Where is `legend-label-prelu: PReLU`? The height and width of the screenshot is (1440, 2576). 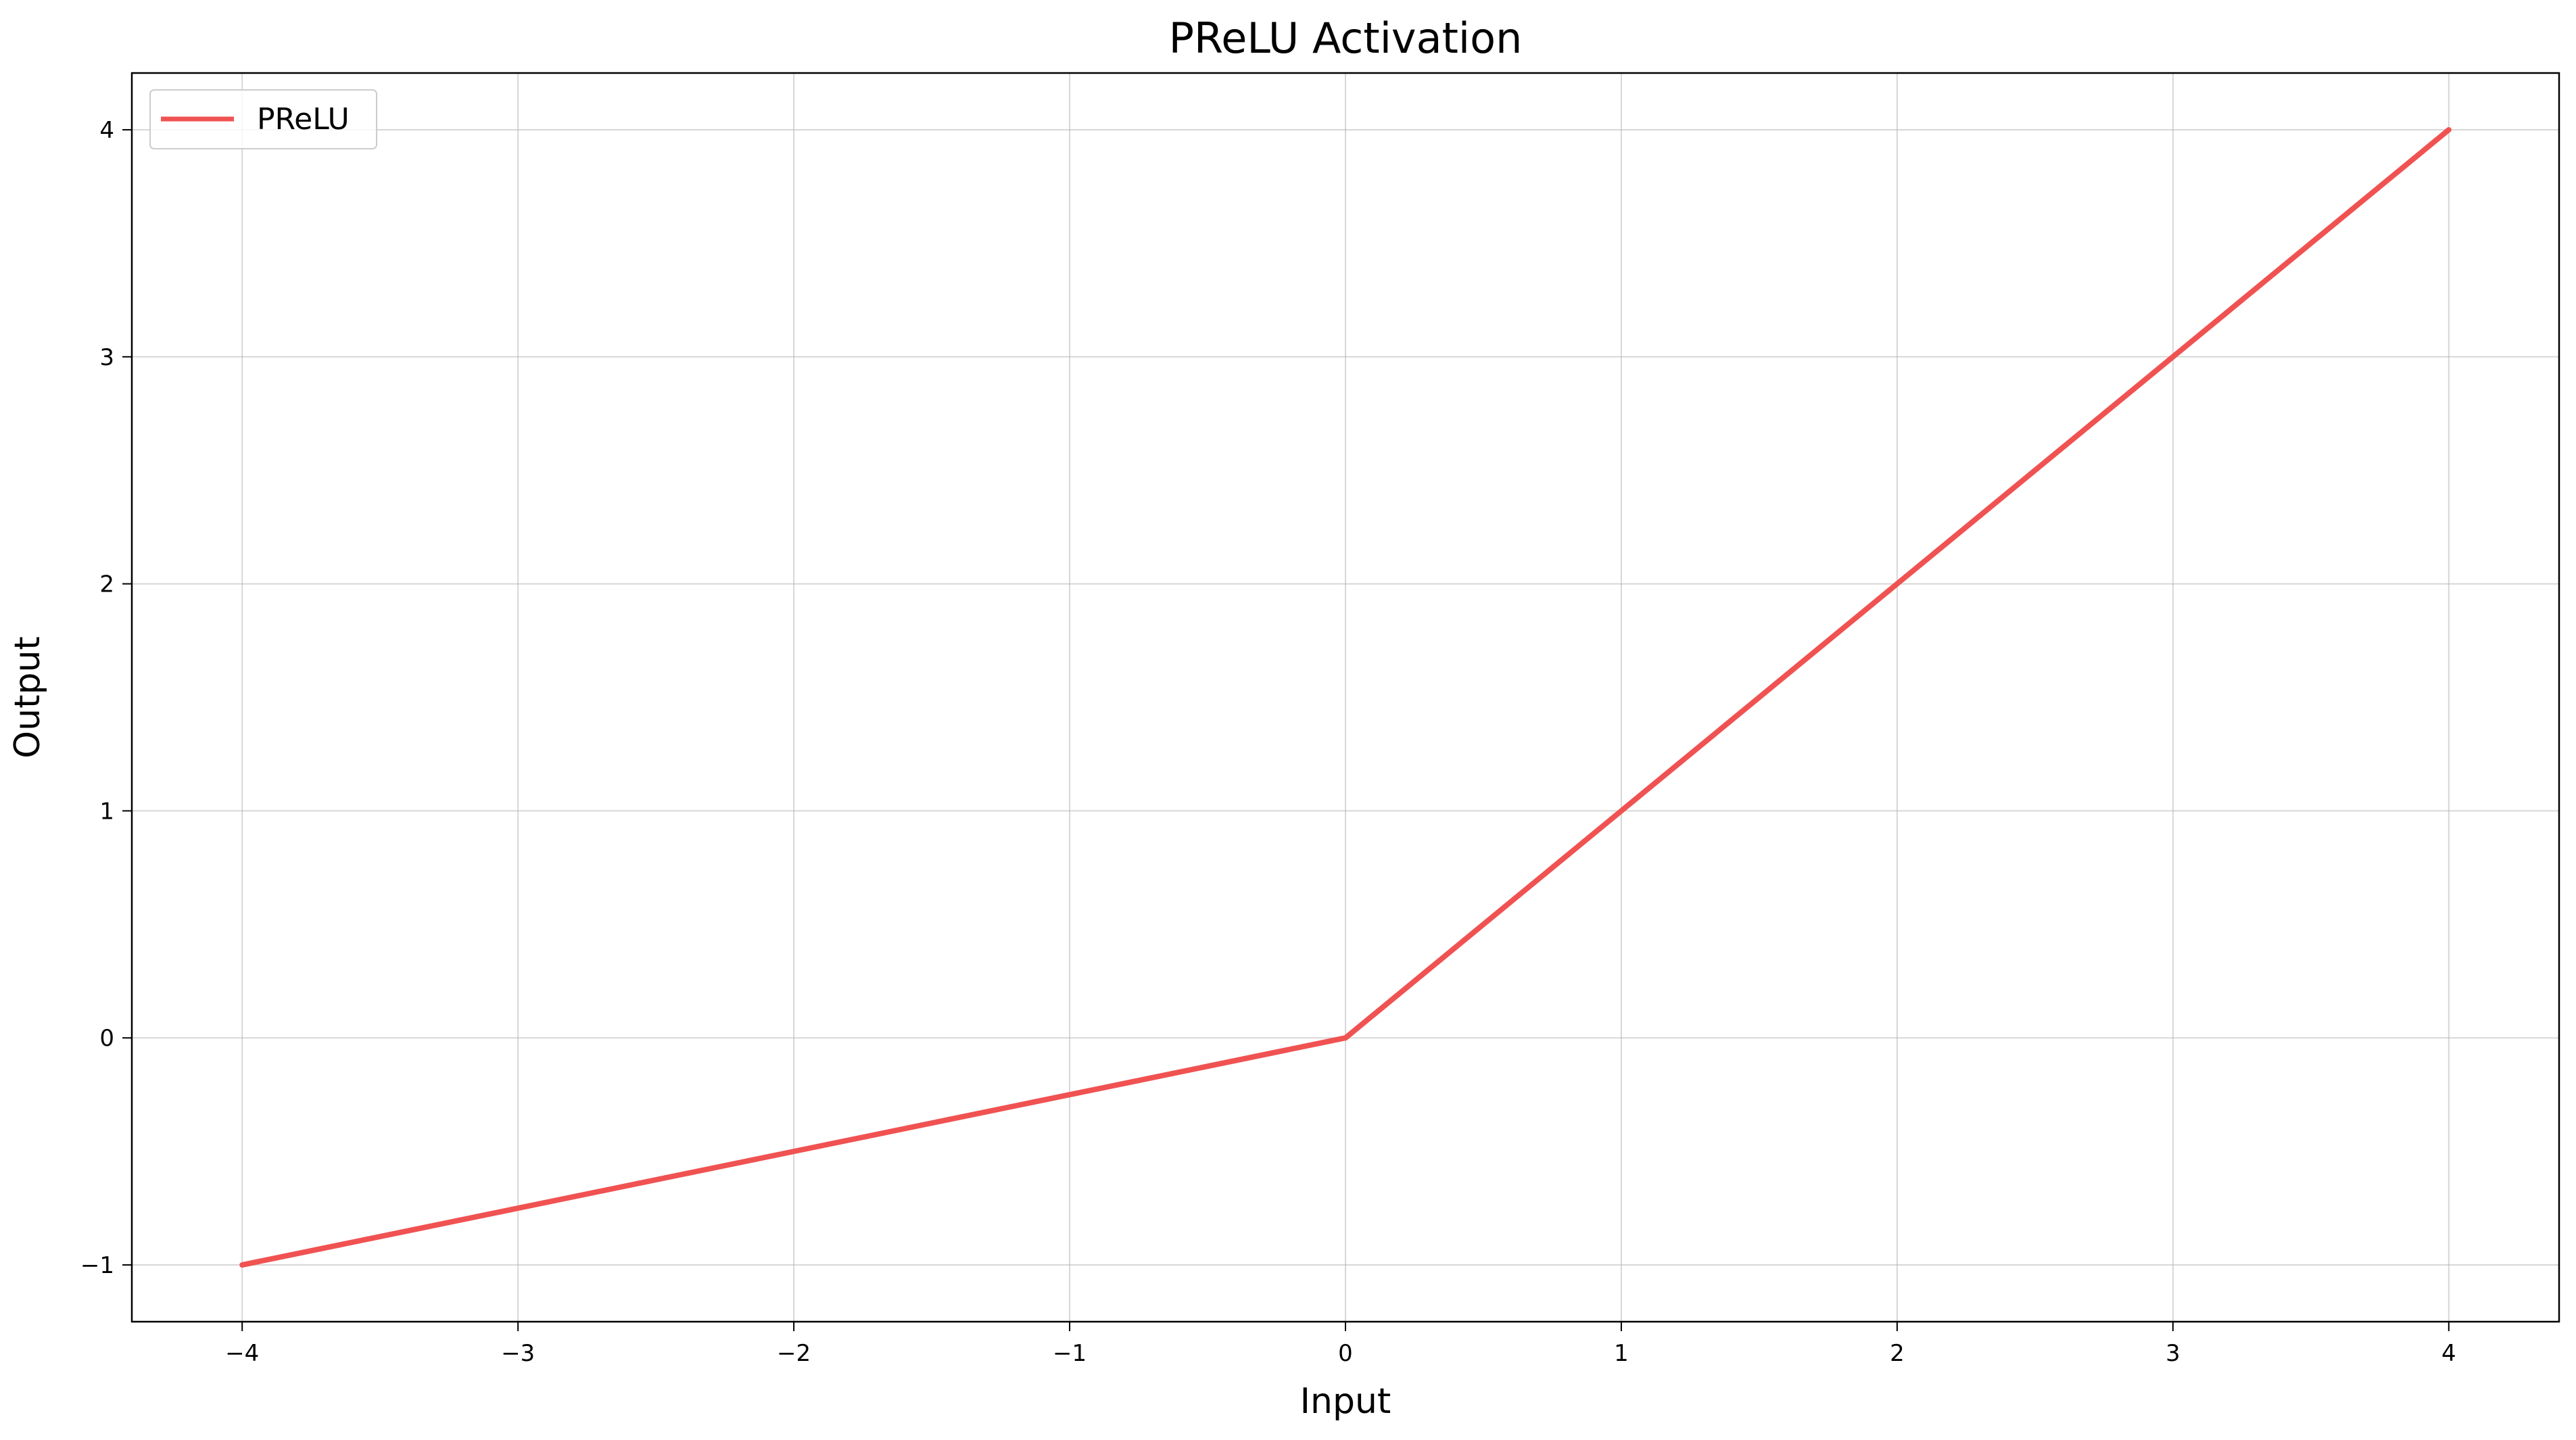
legend-label-prelu: PReLU is located at coordinates (303, 120).